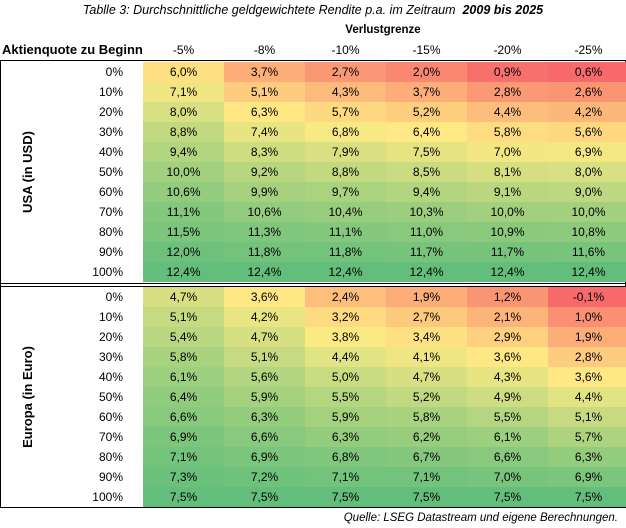 This screenshot has height=528, width=626. I want to click on table-cell: 5,7%, so click(345, 112).